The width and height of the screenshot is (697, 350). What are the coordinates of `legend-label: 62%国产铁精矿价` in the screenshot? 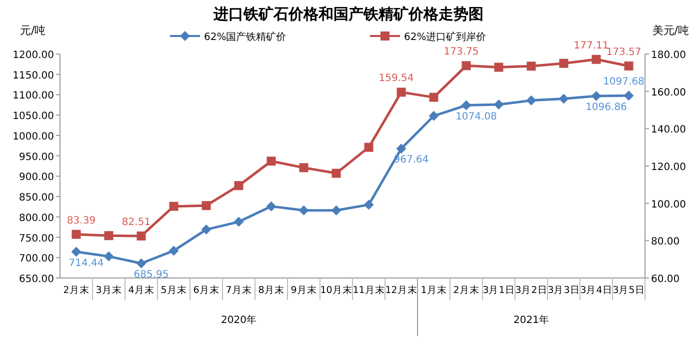 It's located at (245, 37).